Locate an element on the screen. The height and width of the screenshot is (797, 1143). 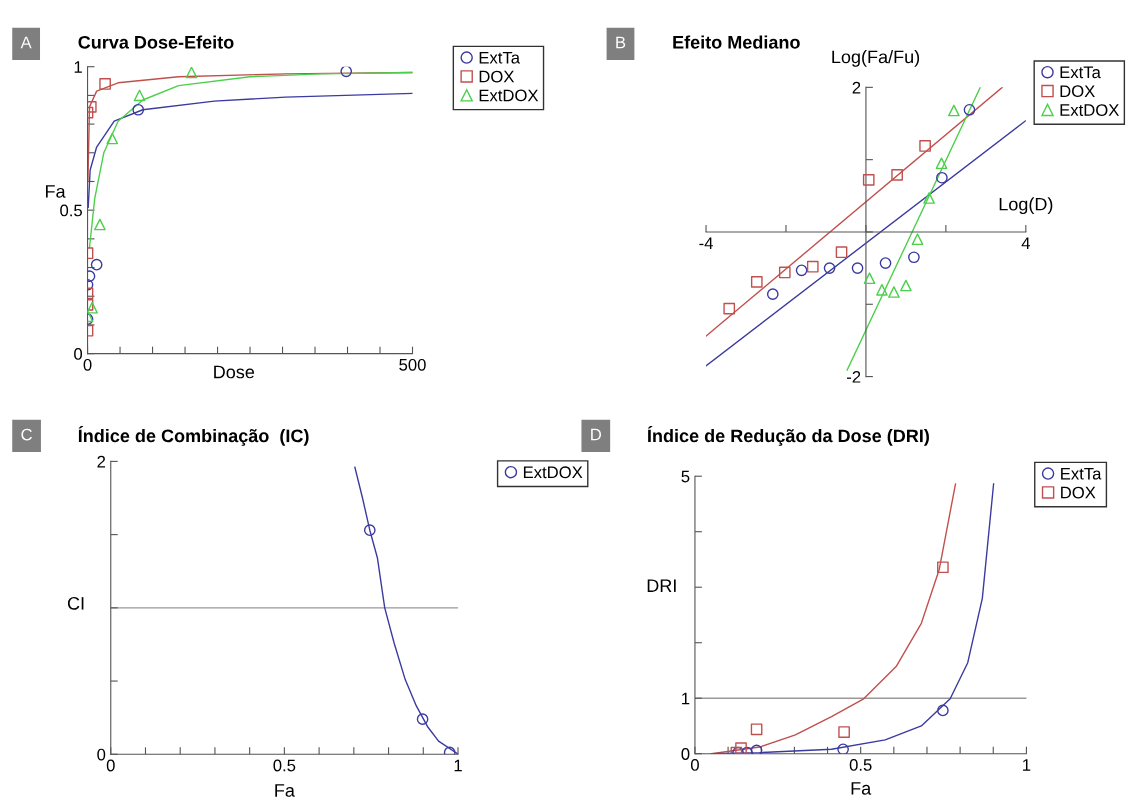
x-axis-title: Log(D) is located at coordinates (1026, 206).